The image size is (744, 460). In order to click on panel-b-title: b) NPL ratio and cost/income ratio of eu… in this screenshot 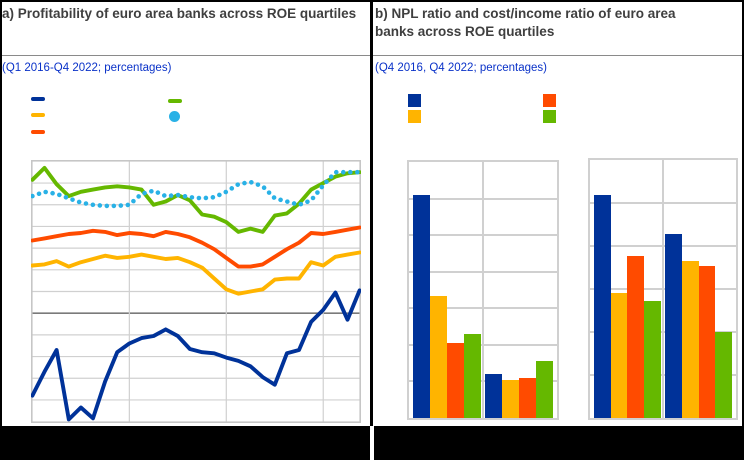, I will do `click(525, 22)`.